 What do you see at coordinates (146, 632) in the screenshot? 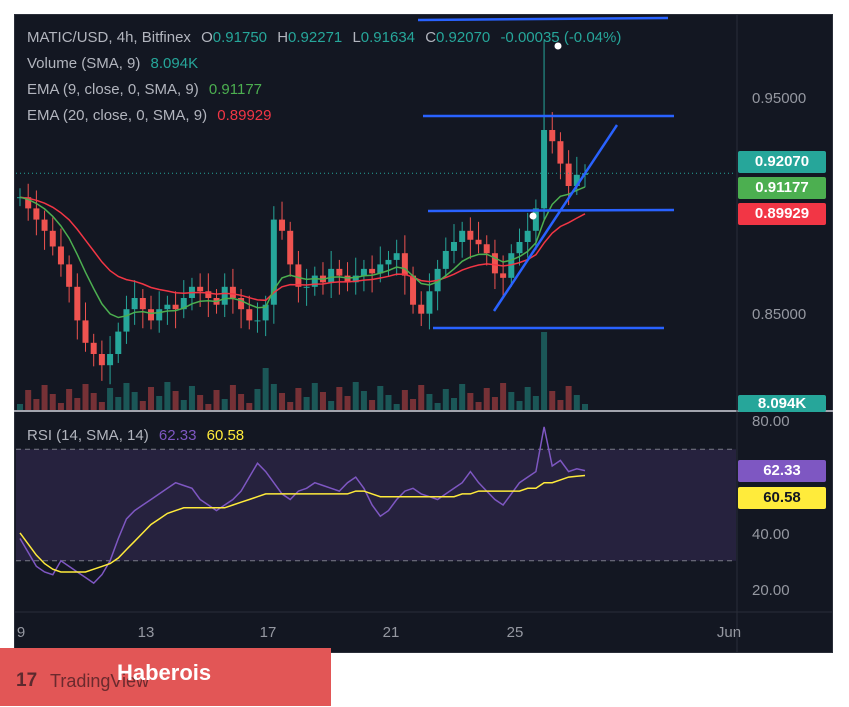
I see `x-tick-13: 13` at bounding box center [146, 632].